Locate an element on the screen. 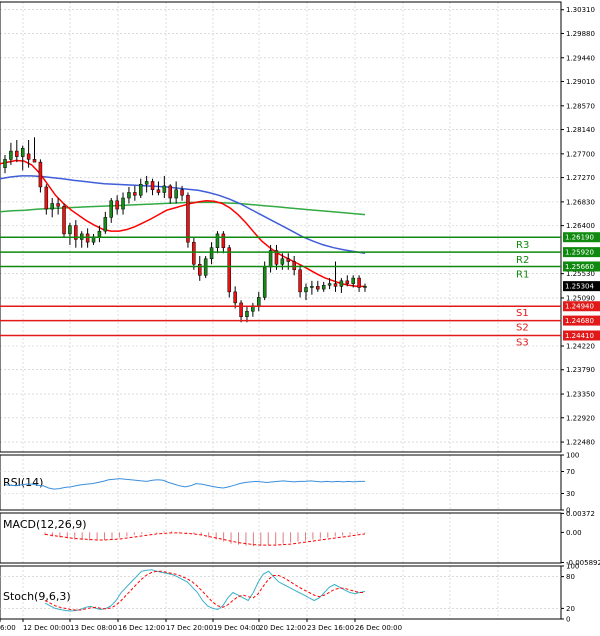 The height and width of the screenshot is (636, 600). stoch-title: Stoch(9,6,3) is located at coordinates (37, 596).